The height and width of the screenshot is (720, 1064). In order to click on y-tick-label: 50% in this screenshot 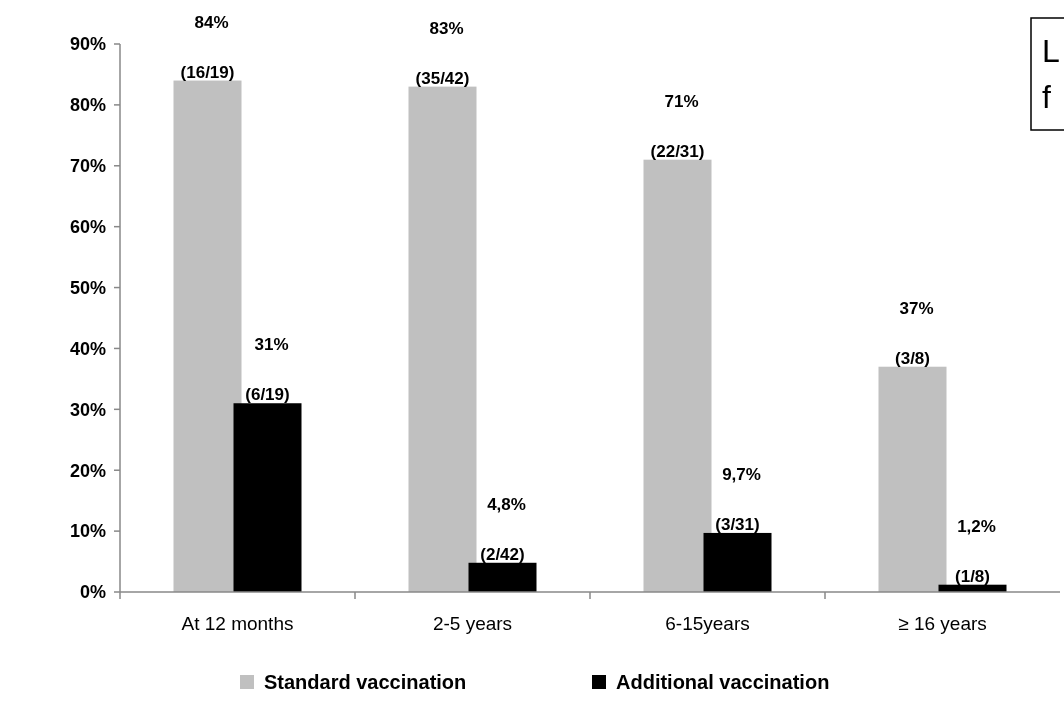, I will do `click(87, 287)`.